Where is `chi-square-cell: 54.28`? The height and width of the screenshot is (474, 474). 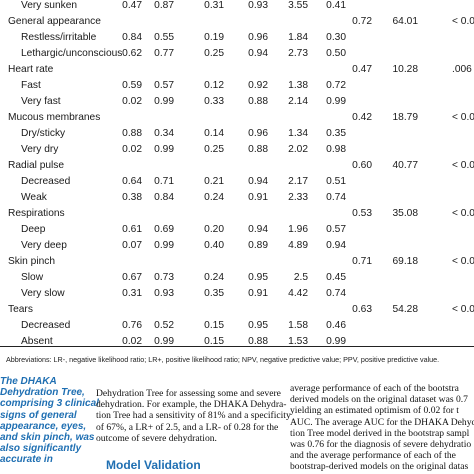
chi-square-cell: 54.28 is located at coordinates (405, 309).